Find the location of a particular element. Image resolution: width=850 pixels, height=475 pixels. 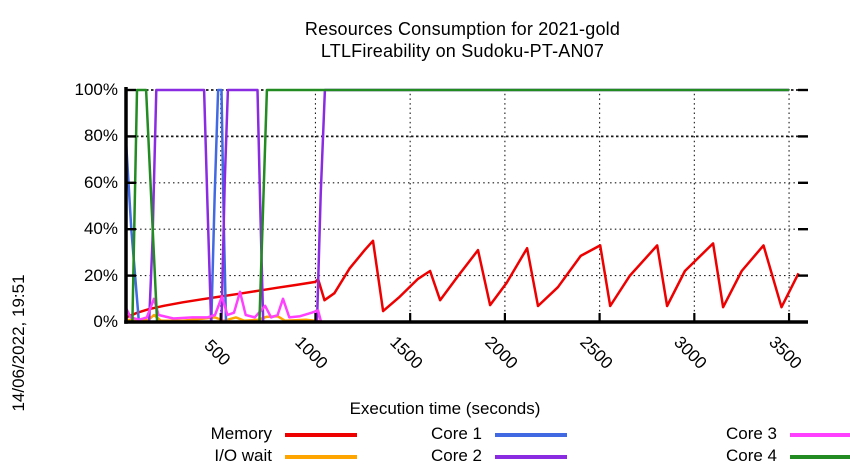

y-axis-tick-label: 20% is located at coordinates (100, 275).